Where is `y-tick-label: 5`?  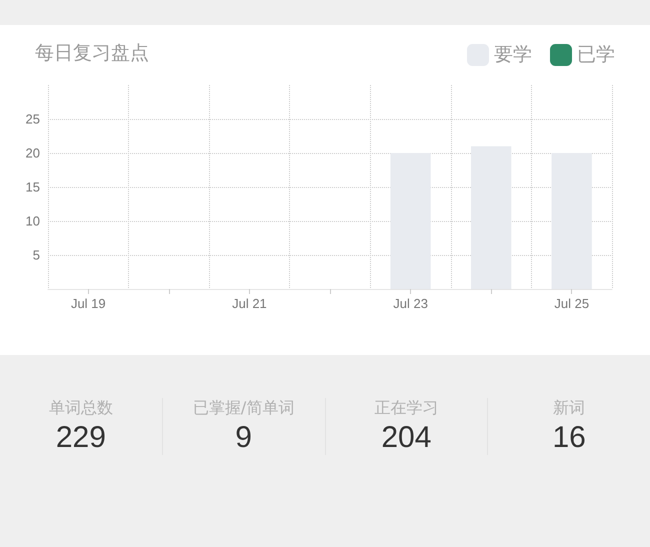 y-tick-label: 5 is located at coordinates (36, 255).